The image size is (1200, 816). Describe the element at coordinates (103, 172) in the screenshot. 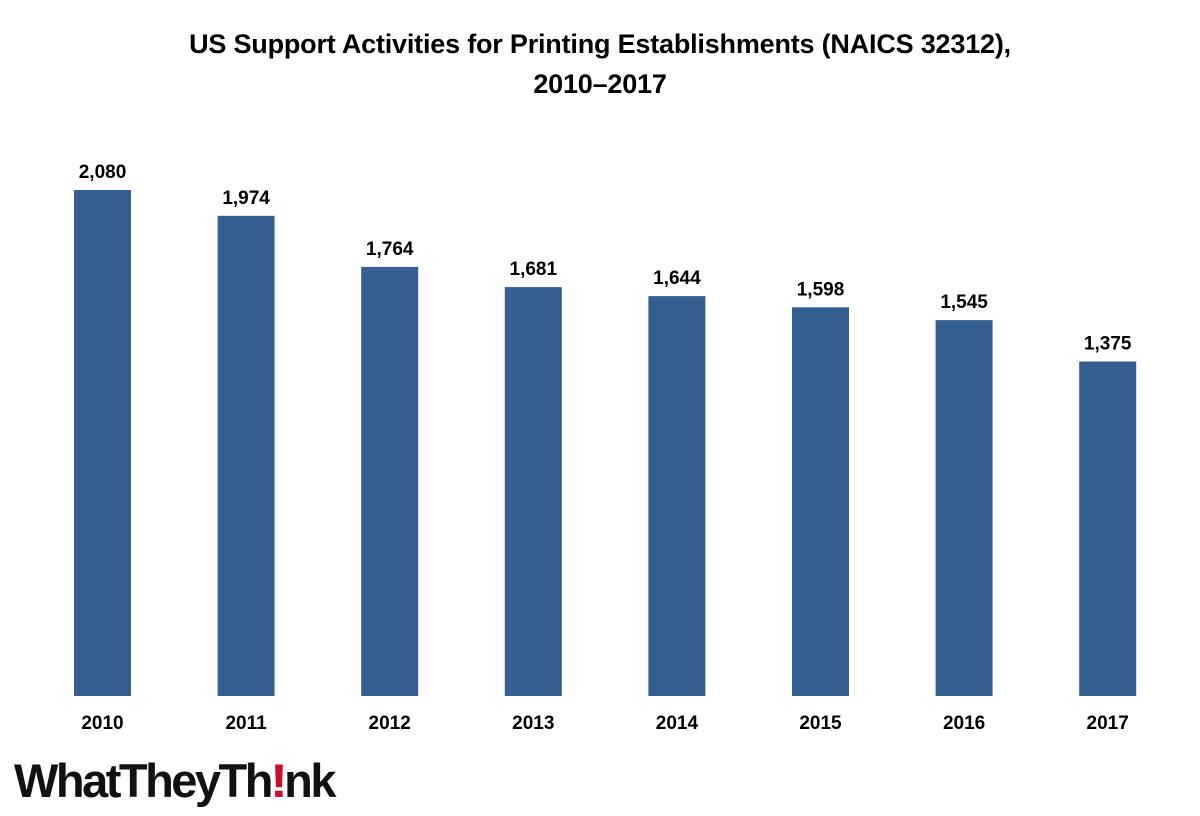

I see `value-label-2010: 2,080` at that location.